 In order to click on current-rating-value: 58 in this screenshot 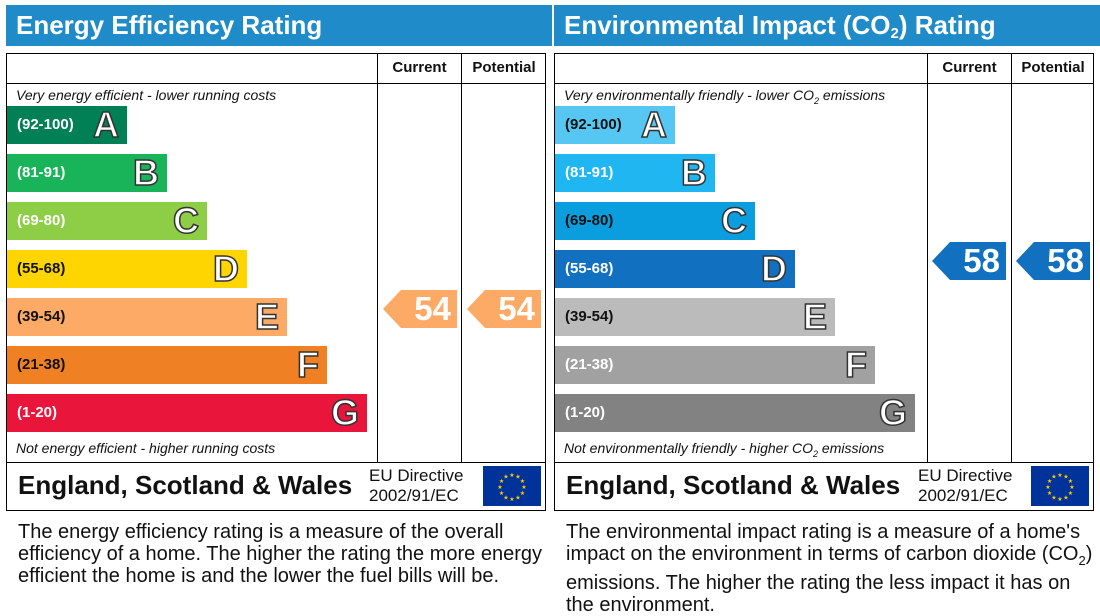, I will do `click(981, 260)`.